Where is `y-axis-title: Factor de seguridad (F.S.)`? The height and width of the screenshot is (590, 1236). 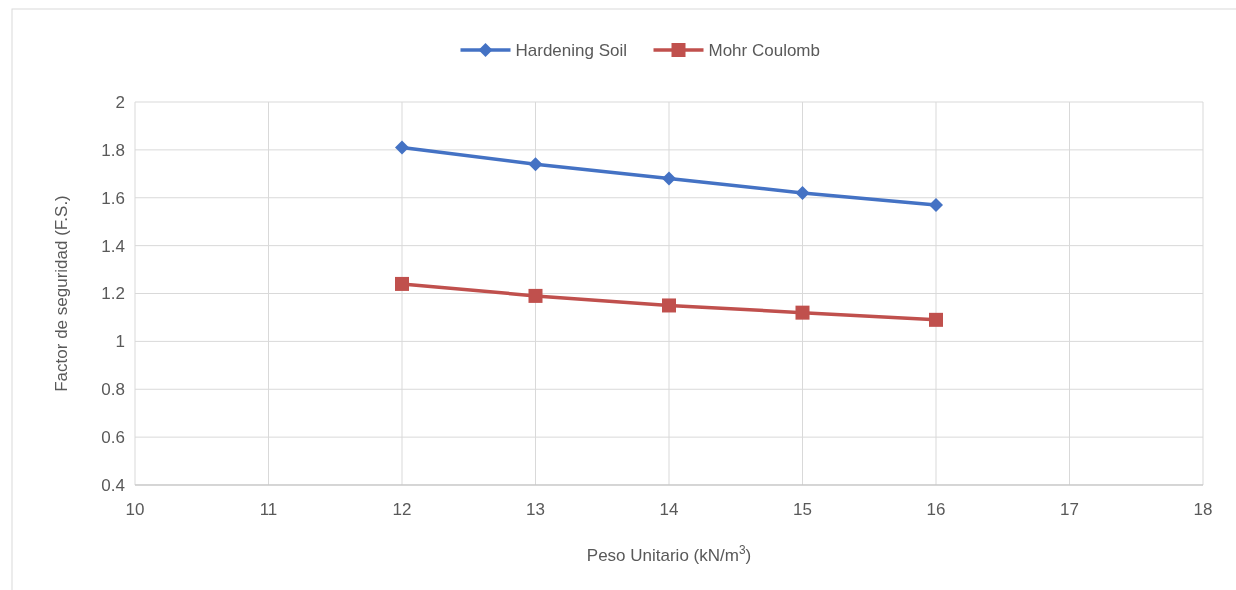 y-axis-title: Factor de seguridad (F.S.) is located at coordinates (61, 293).